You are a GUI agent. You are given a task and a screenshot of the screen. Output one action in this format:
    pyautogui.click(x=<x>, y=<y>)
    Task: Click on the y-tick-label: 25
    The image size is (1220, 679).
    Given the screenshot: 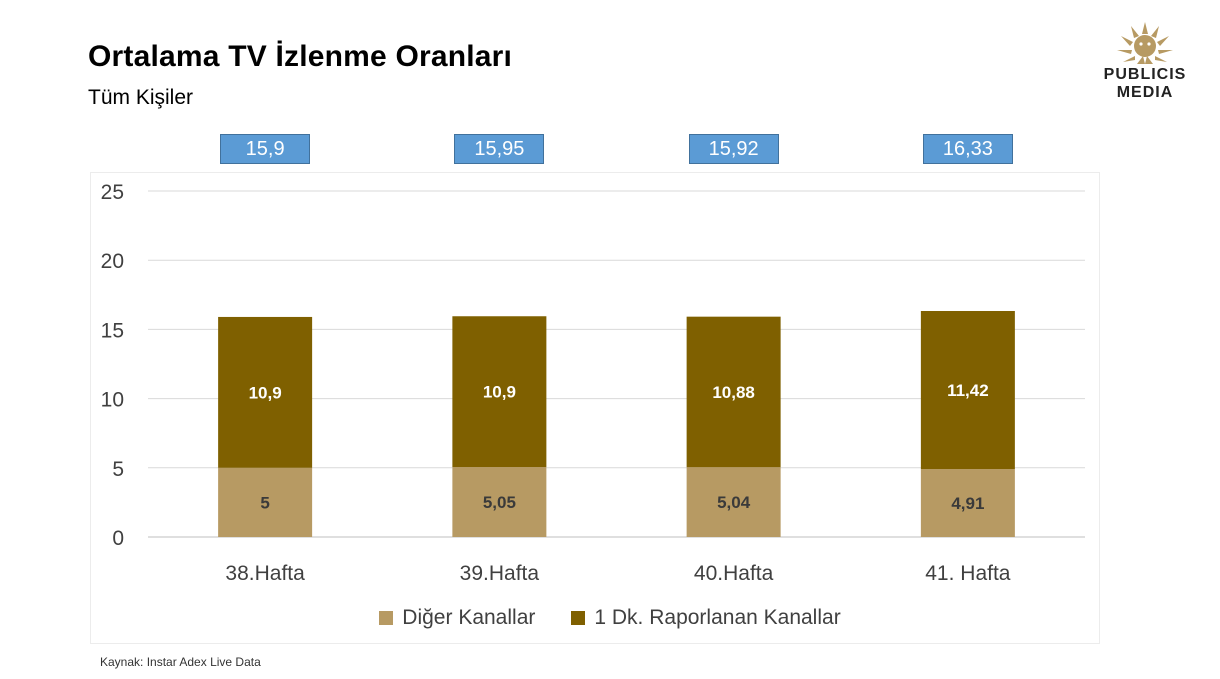 What is the action you would take?
    pyautogui.click(x=112, y=192)
    